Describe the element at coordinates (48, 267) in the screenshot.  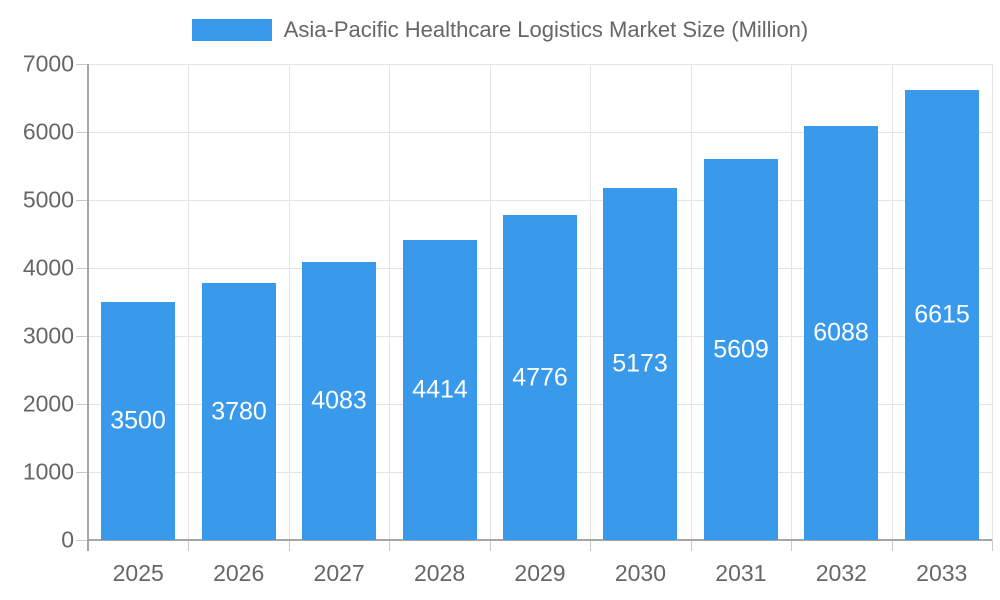
I see `y-axis-label: 4000` at that location.